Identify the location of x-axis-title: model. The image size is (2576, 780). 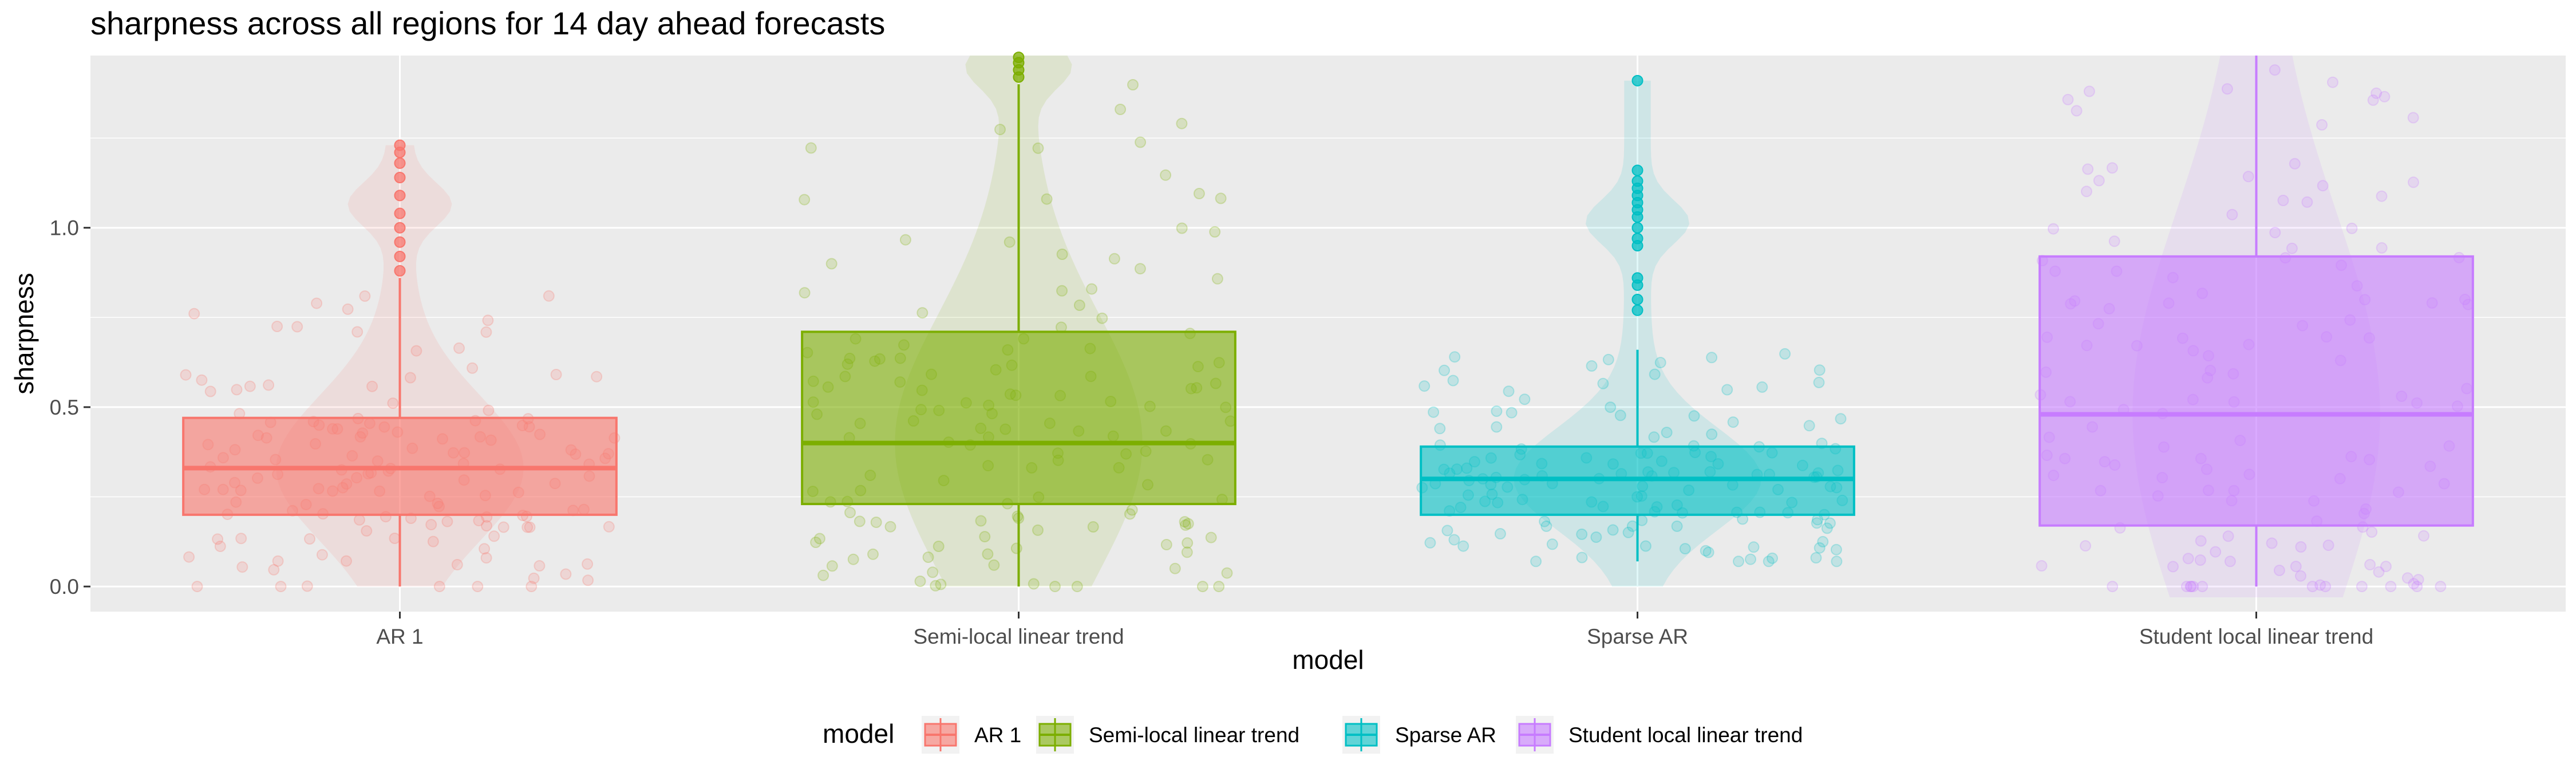
(1328, 660).